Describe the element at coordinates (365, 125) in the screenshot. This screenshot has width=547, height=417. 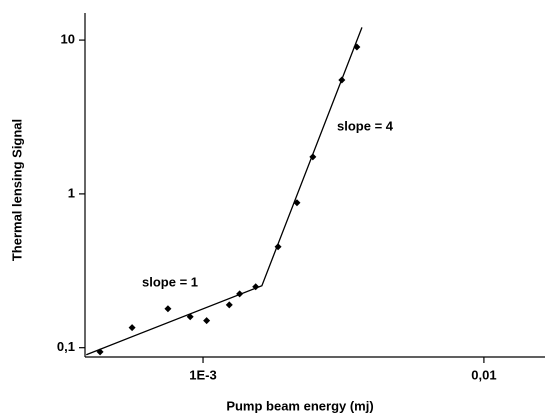
I see `annotation: slope = 4` at that location.